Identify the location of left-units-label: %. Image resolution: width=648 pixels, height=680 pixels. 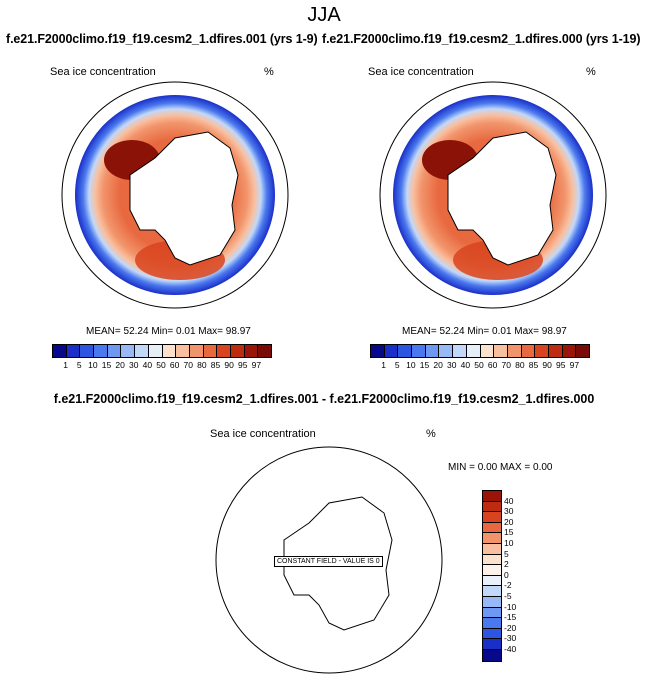
(269, 72).